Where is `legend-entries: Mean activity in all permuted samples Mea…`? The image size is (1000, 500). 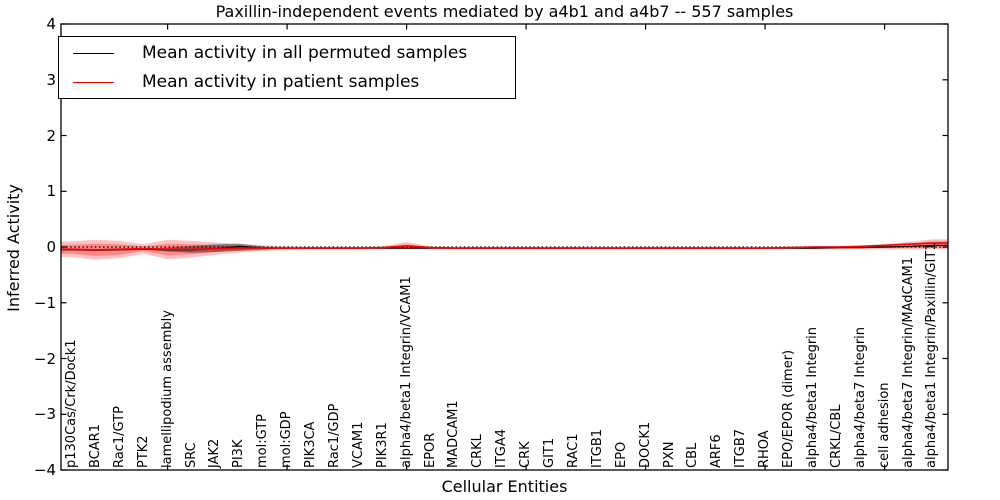
legend-entries: Mean activity in all permuted samples Mea… is located at coordinates (287, 68).